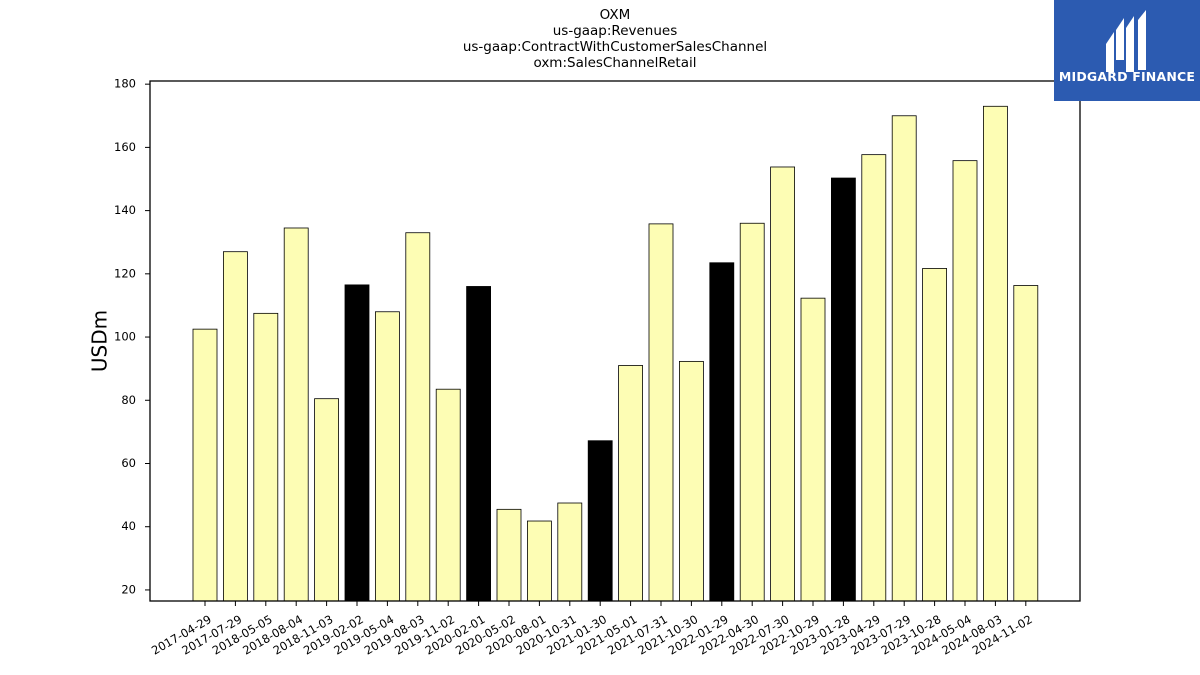 This screenshot has height=675, width=1200. Describe the element at coordinates (125, 337) in the screenshot. I see `y-tick-label: 100` at that location.